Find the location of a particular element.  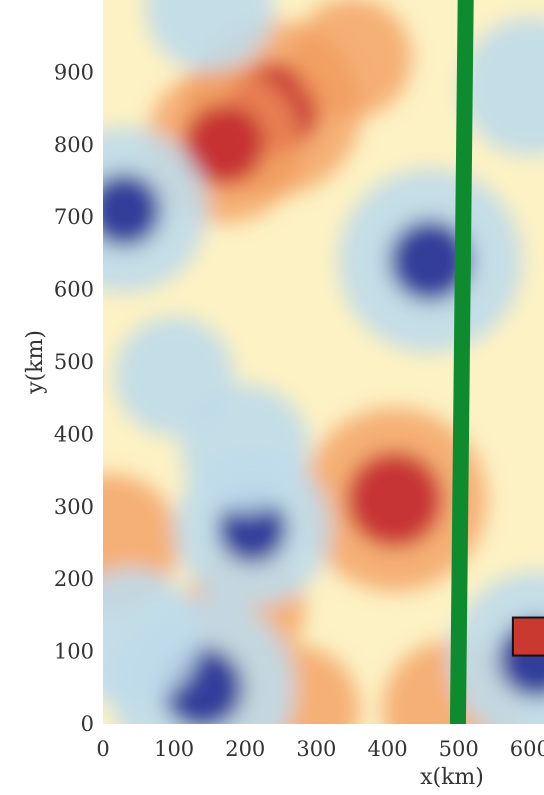

y-tick-label: 300 is located at coordinates (74, 507).